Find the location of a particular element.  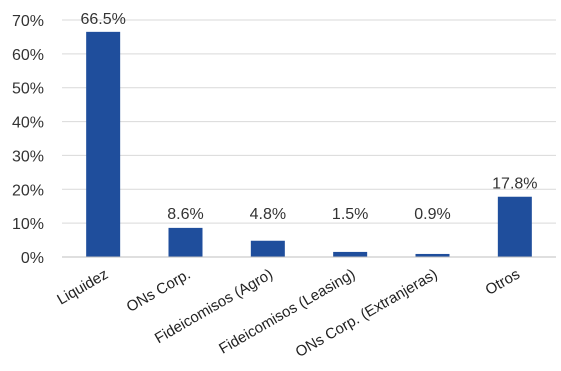

y-tick-label: 0% is located at coordinates (32, 258).